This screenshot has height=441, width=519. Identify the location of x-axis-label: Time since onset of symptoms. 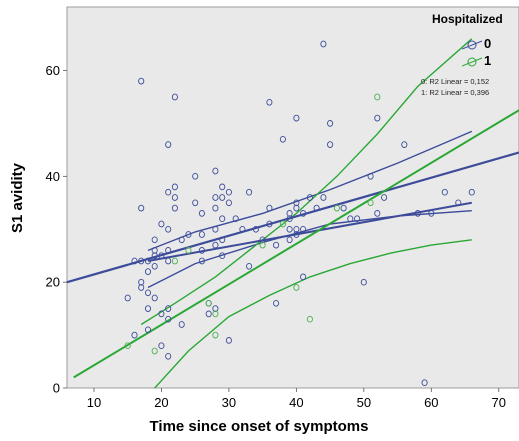
(259, 426).